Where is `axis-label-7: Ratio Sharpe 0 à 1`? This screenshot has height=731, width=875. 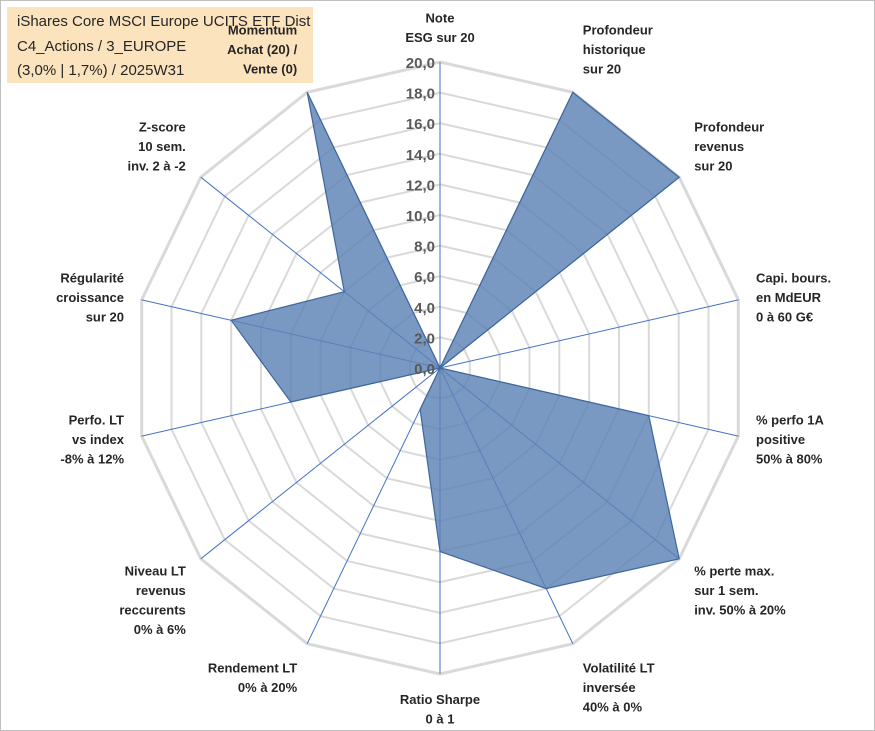 axis-label-7: Ratio Sharpe 0 à 1 is located at coordinates (440, 709).